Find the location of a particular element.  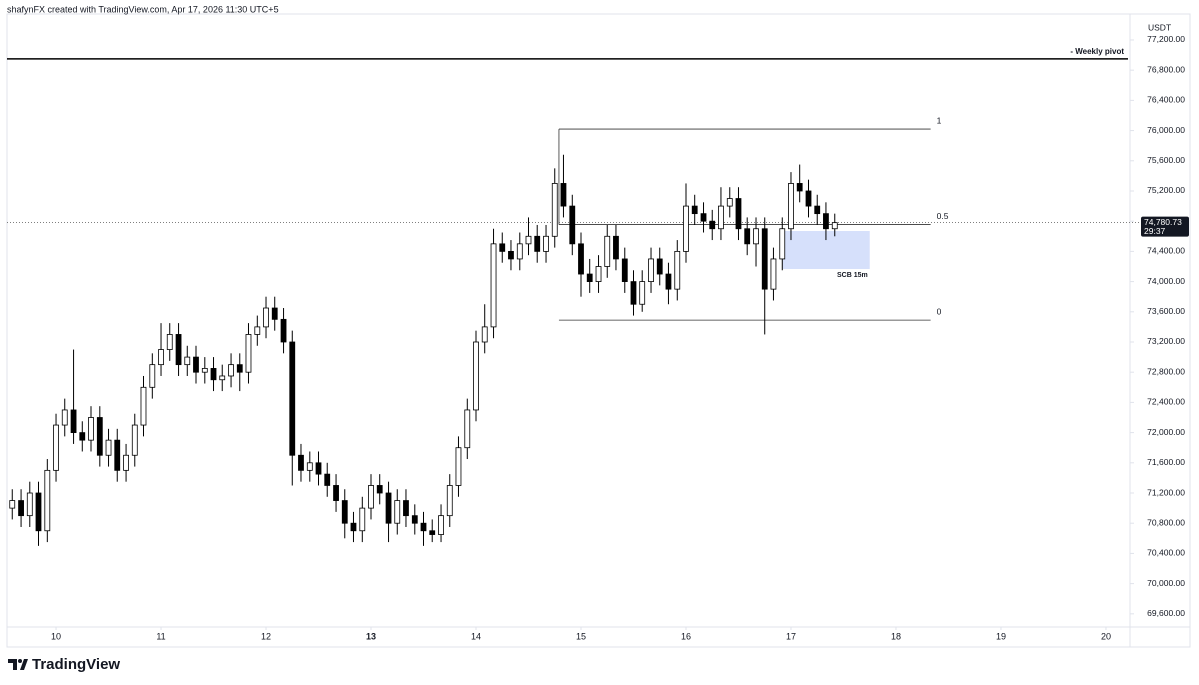

price-tag is located at coordinates (1165, 226).